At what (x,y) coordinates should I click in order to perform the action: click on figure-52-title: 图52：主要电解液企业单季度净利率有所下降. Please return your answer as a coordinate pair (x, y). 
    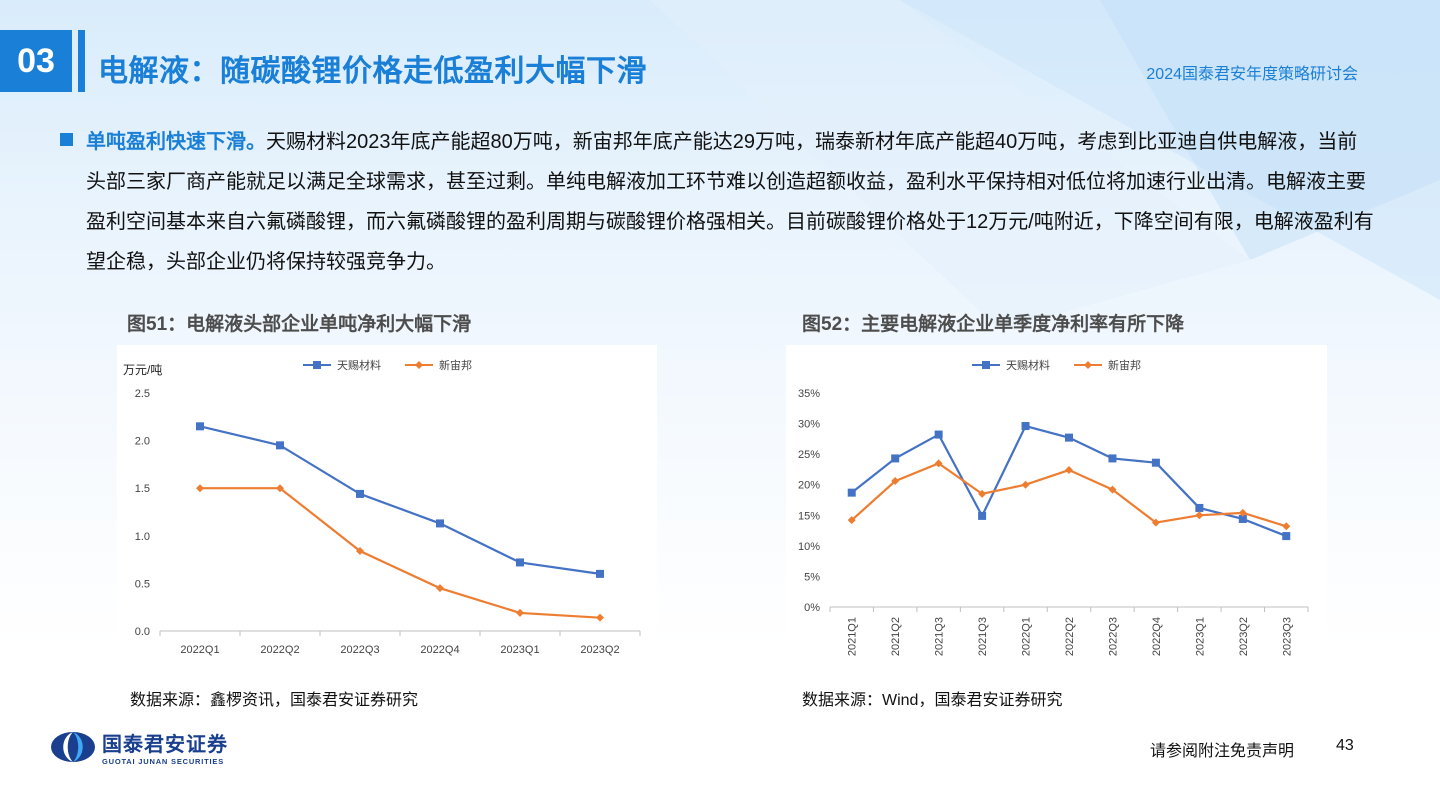
    Looking at the image, I should click on (993, 324).